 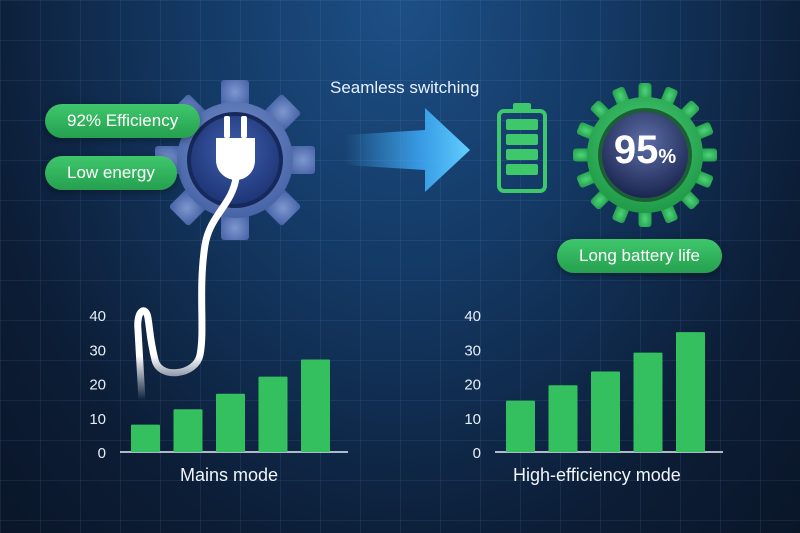 I want to click on high-efficiency-mode-label: High-efficiency mode, so click(x=597, y=475).